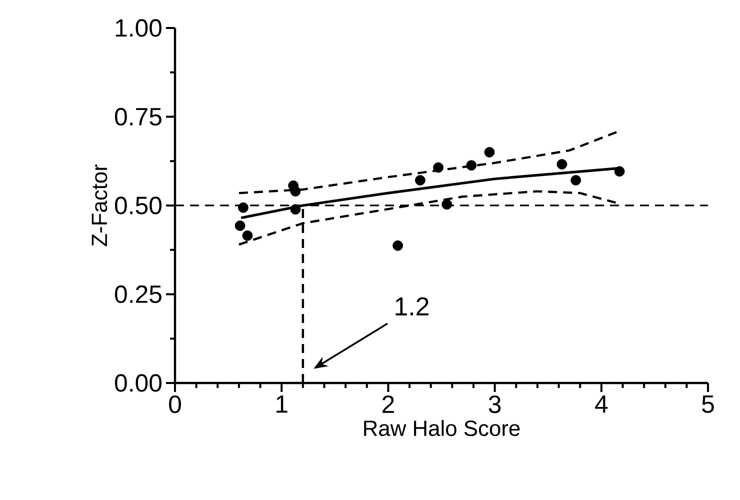 Image resolution: width=740 pixels, height=500 pixels. I want to click on x-tick-label: 3, so click(494, 405).